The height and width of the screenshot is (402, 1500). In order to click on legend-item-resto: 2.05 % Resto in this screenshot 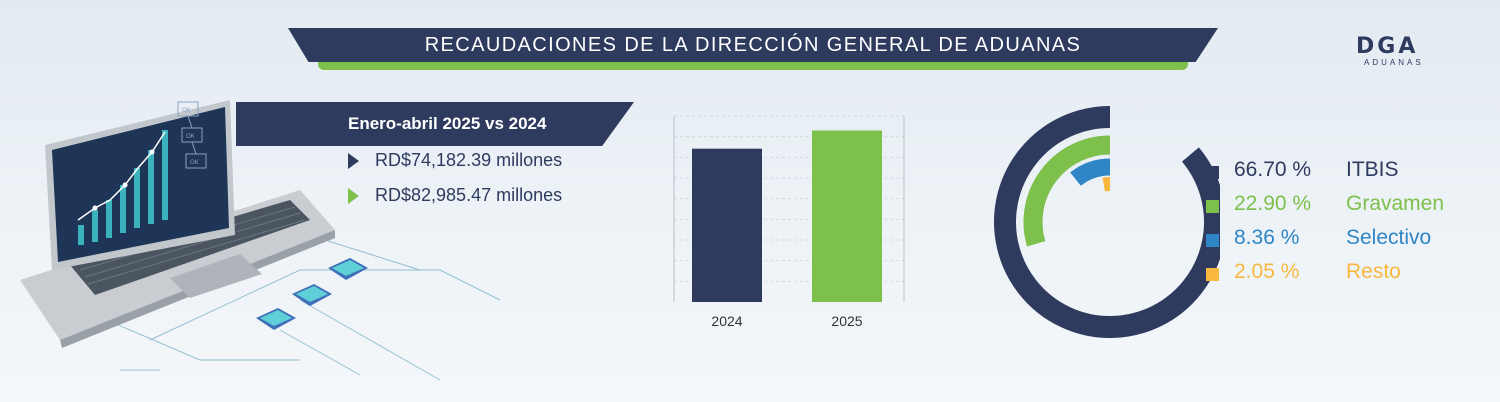, I will do `click(1351, 275)`.